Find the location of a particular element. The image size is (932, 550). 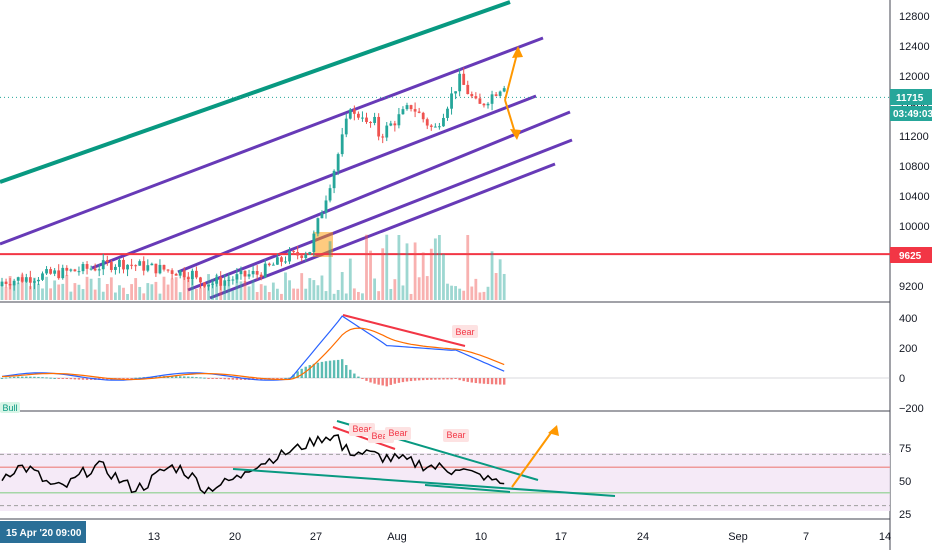

x-tick-label: 7 is located at coordinates (806, 537).